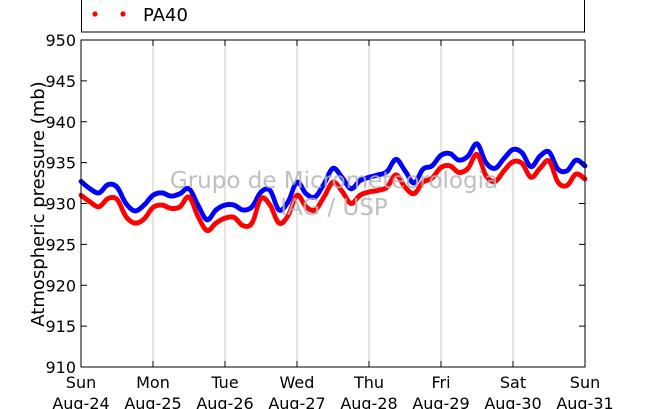 Image resolution: width=650 pixels, height=409 pixels. I want to click on y-tick-label: 935, so click(60, 163).